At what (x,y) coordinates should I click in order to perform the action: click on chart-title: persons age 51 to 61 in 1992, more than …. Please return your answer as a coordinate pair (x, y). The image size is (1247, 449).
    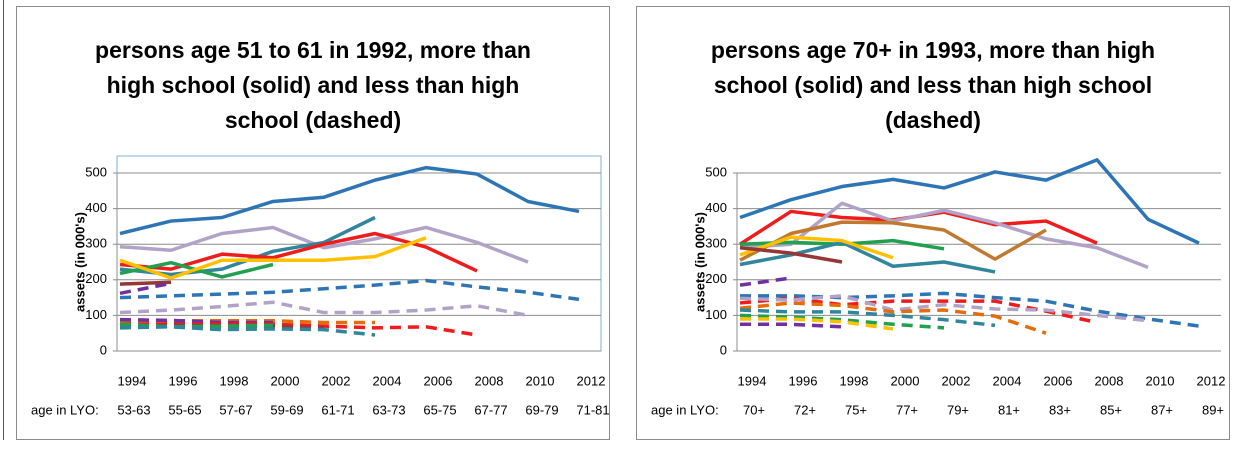
    Looking at the image, I should click on (313, 85).